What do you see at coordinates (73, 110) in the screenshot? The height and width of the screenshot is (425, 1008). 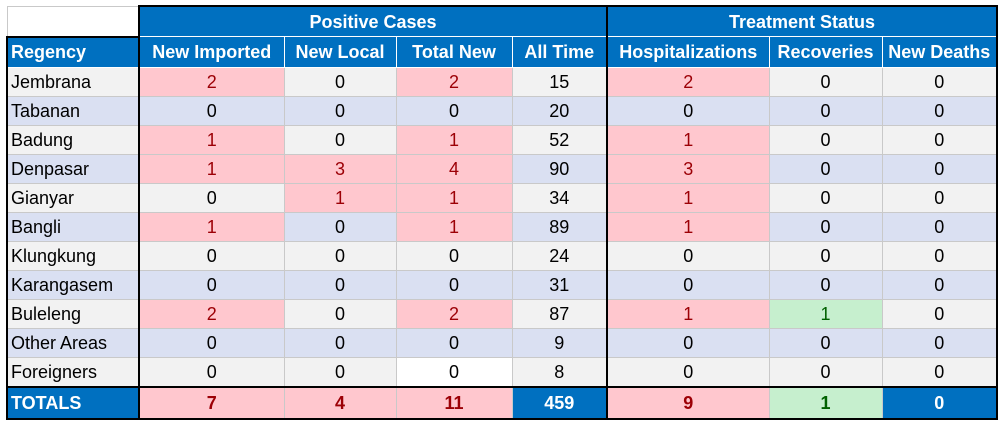 I see `regency-name-cell: Tabanan` at bounding box center [73, 110].